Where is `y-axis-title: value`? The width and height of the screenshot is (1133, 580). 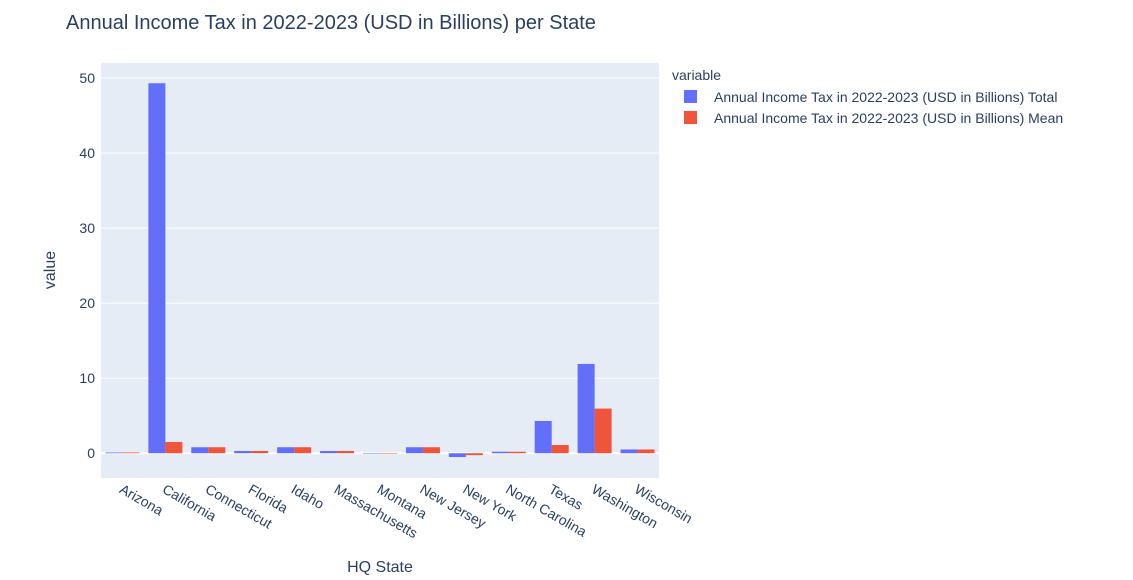
y-axis-title: value is located at coordinates (50, 270).